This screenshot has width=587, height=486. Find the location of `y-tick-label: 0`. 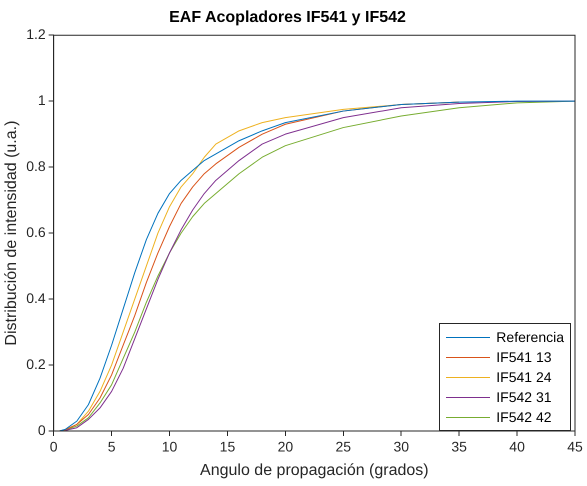

y-tick-label: 0 is located at coordinates (42, 430).